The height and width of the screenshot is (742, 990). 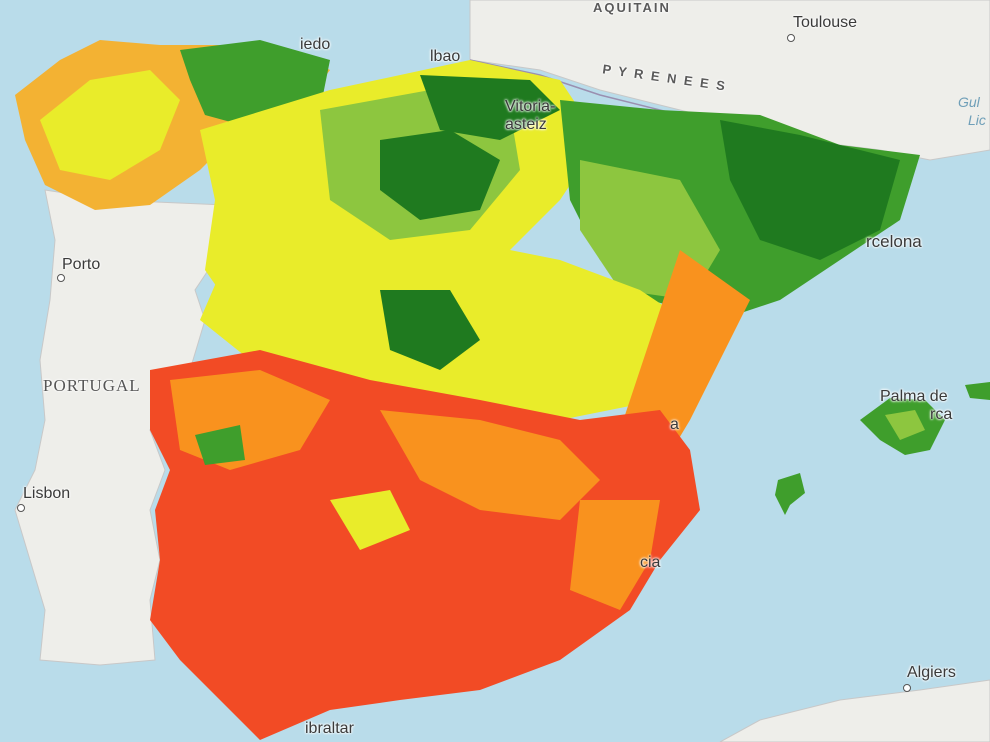 What do you see at coordinates (914, 396) in the screenshot?
I see `label-palma: Palma de` at bounding box center [914, 396].